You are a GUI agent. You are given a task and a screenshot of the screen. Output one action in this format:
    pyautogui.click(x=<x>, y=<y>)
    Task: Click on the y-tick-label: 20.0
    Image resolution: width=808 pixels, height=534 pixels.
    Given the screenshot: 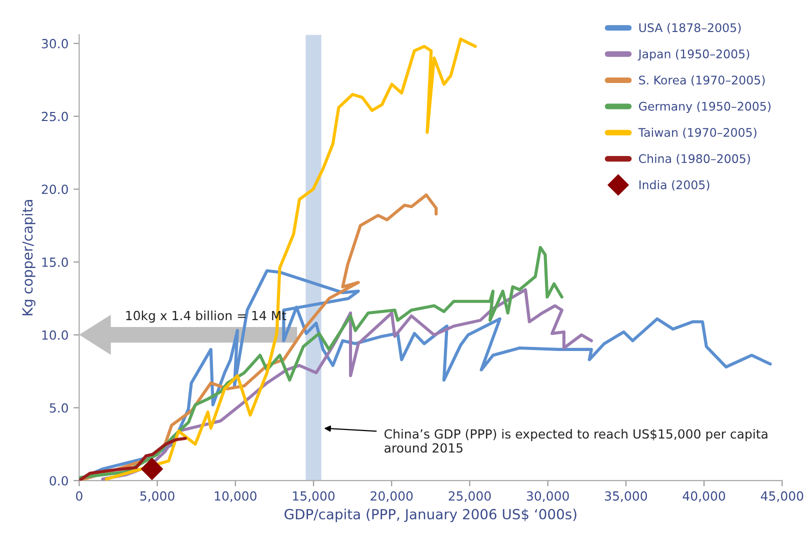 What is the action you would take?
    pyautogui.click(x=55, y=189)
    